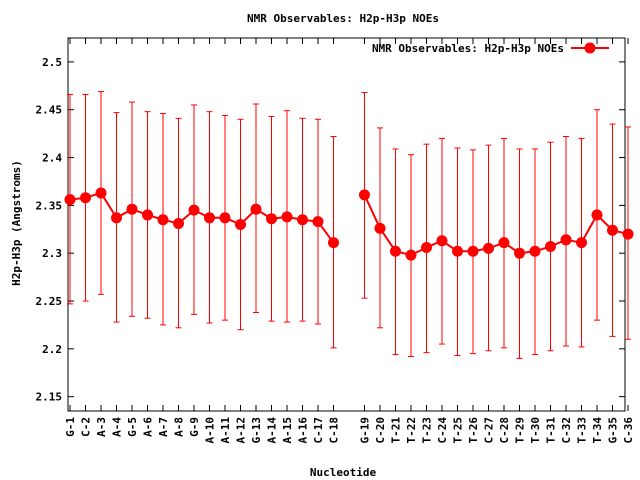  I want to click on x-tick-label: C-20, so click(380, 430).